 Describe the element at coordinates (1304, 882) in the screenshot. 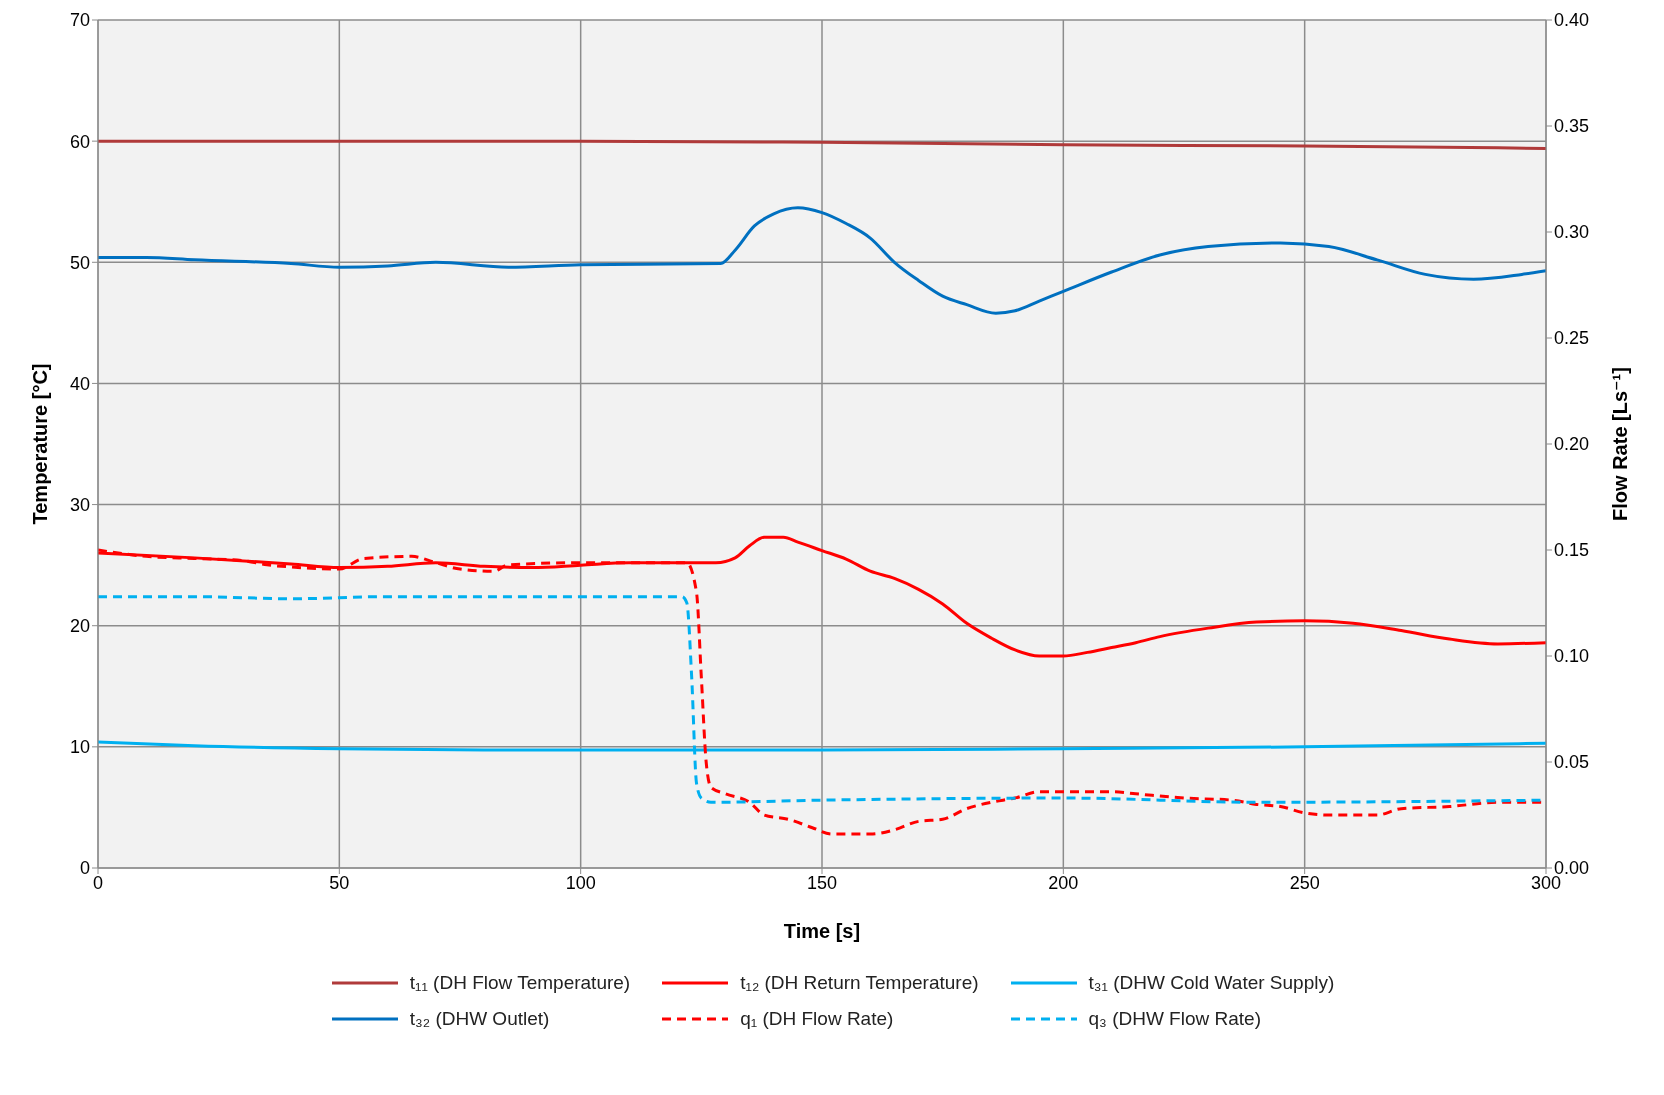

I see `x-tick-label: 250` at that location.